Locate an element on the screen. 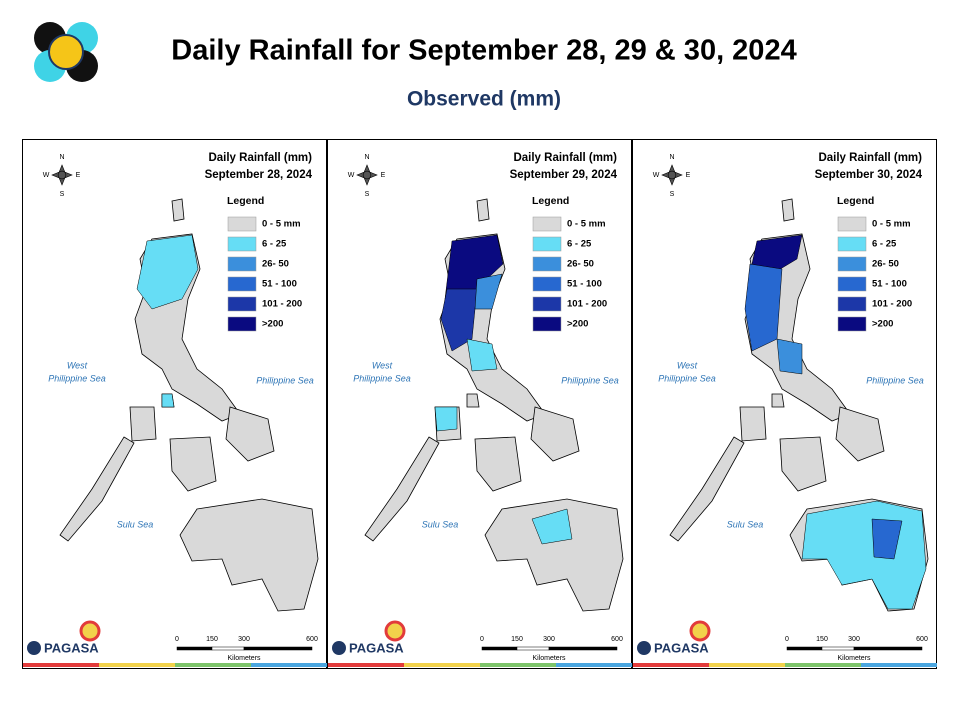 The width and height of the screenshot is (960, 720). subtitle: Observed (mm) is located at coordinates (484, 99).